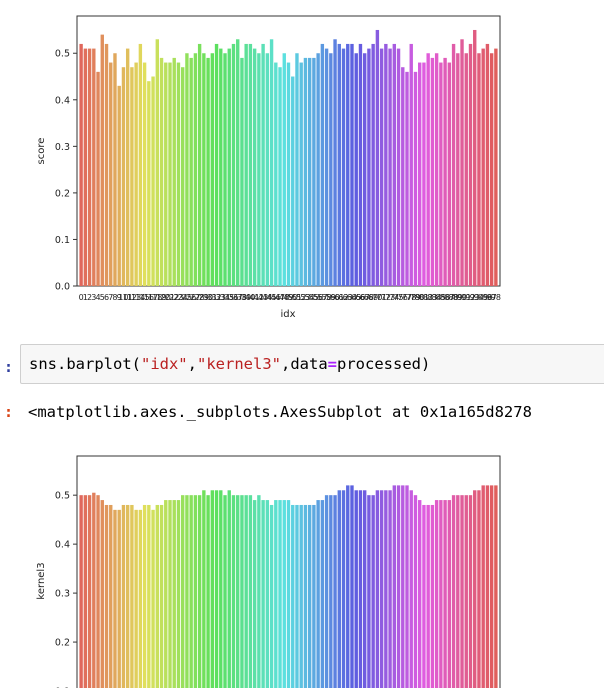 The width and height of the screenshot is (604, 688). Describe the element at coordinates (487, 297) in the screenshot. I see `x-tick-label: 96` at that location.